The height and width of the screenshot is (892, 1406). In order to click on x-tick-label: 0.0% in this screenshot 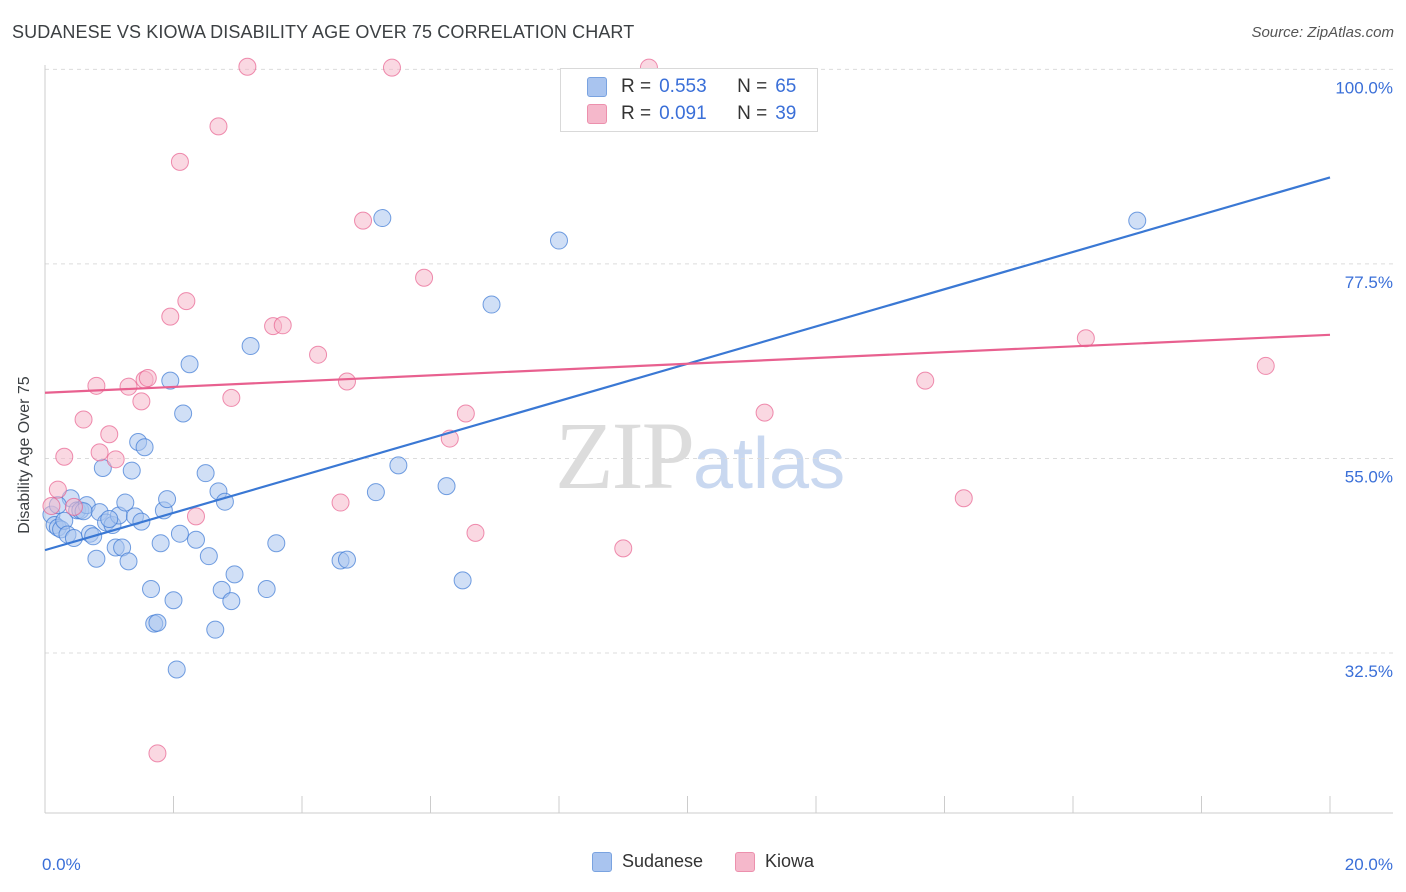, I will do `click(61, 864)`.